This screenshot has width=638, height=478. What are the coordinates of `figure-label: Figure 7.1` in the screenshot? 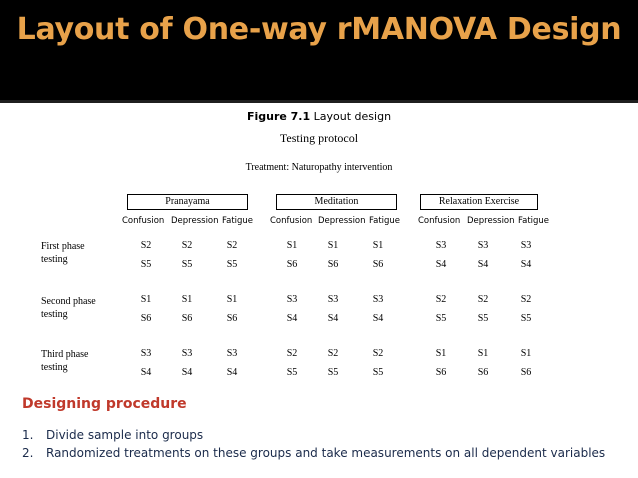 It's located at (278, 116).